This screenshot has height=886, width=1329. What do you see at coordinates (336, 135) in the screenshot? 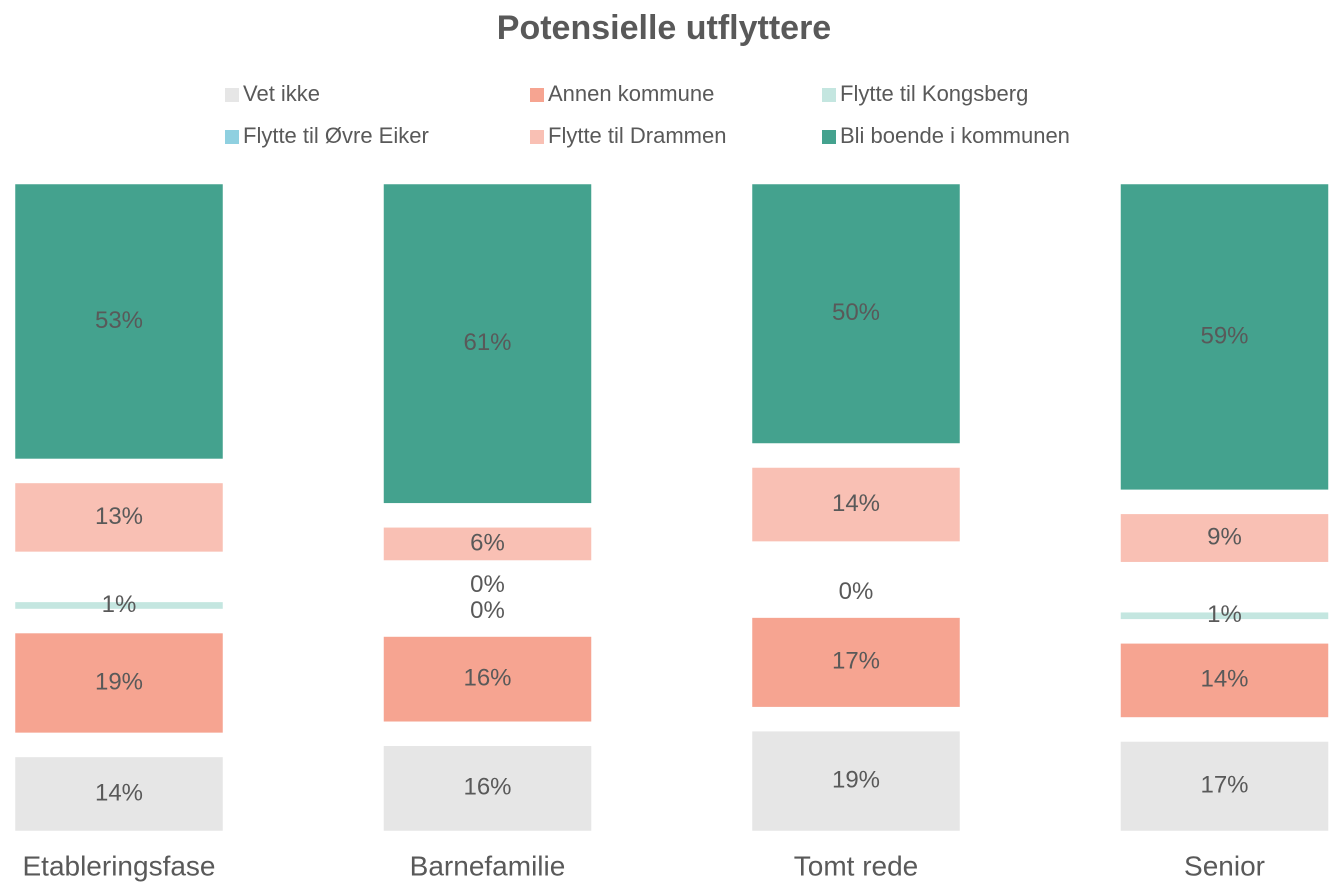
I see `legend-label: Flytte til Øvre Eiker` at bounding box center [336, 135].